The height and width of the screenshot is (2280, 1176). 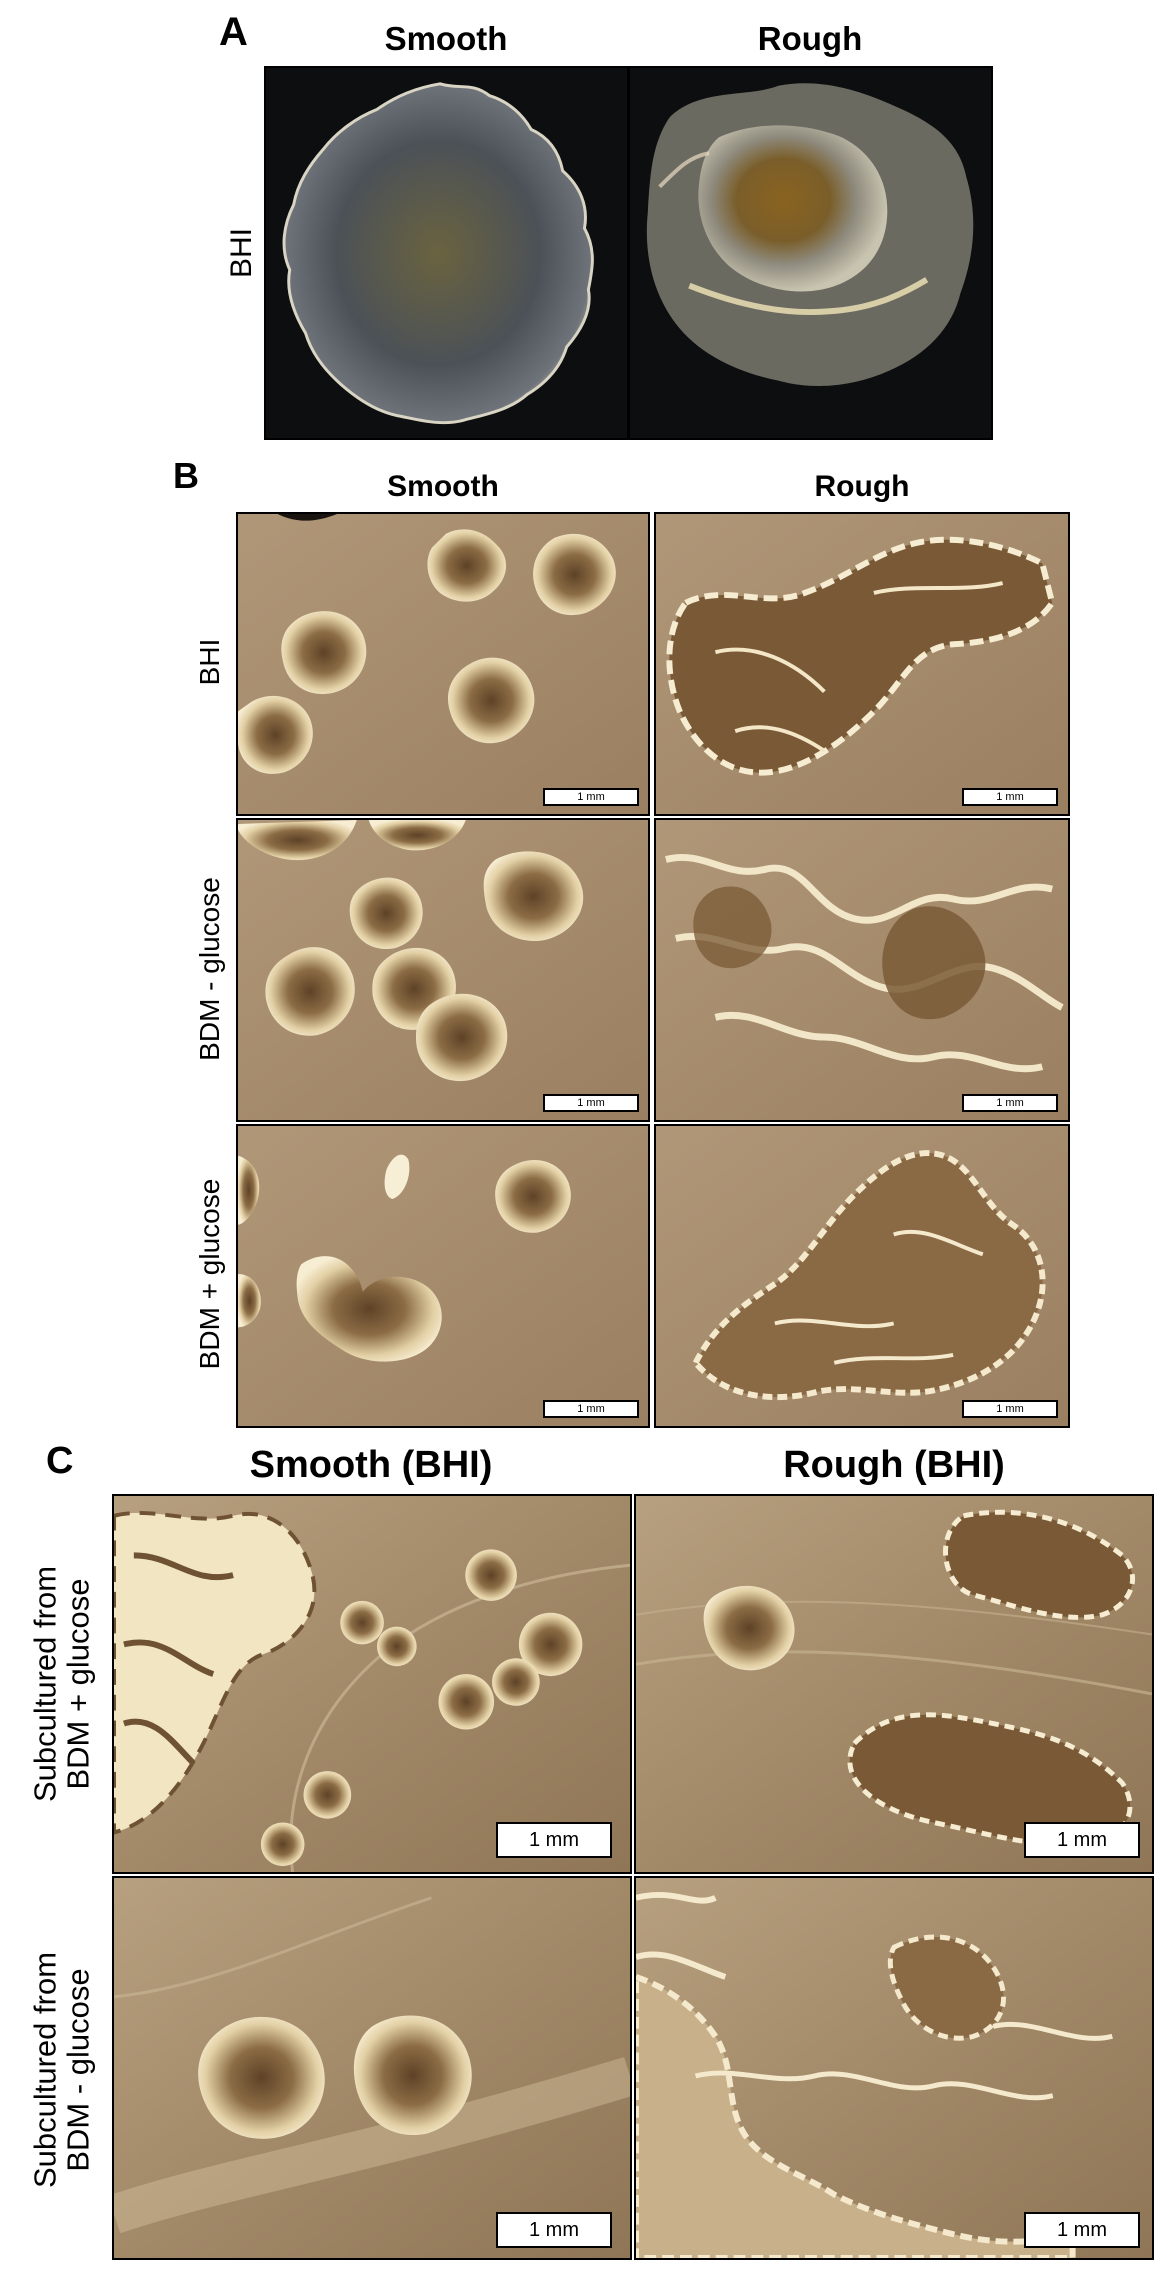 I want to click on panel-b-smooth-bdm-plus-photo, so click(x=443, y=1276).